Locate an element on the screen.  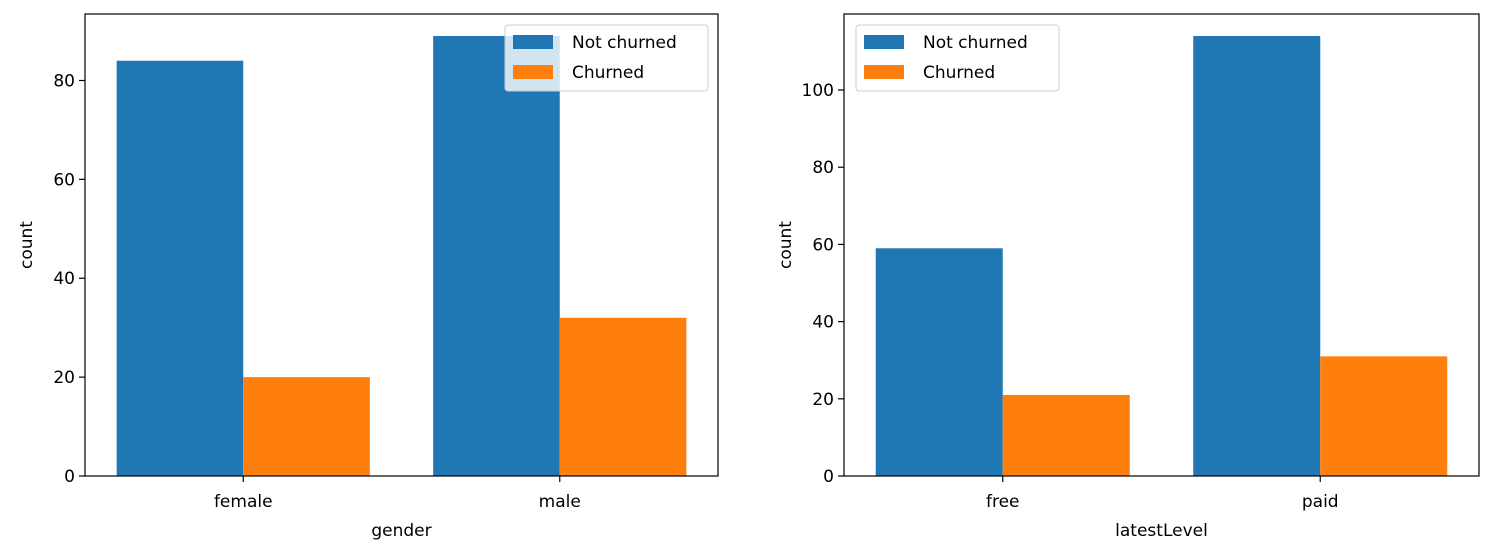
x-axis-label: latestLevel is located at coordinates (1161, 531).